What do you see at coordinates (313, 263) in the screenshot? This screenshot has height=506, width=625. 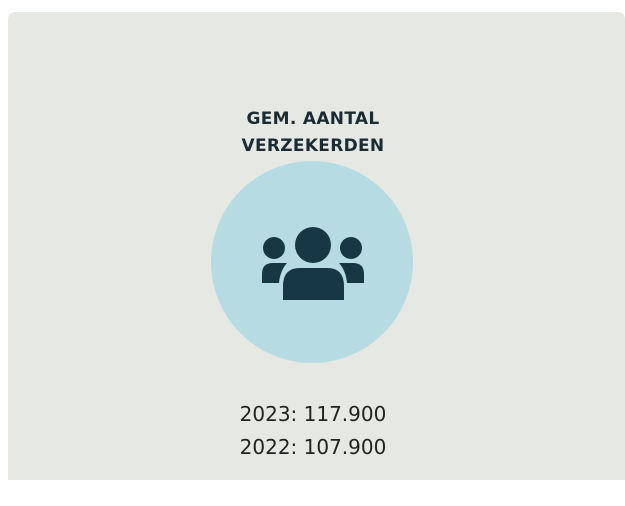 I see `people-icon` at bounding box center [313, 263].